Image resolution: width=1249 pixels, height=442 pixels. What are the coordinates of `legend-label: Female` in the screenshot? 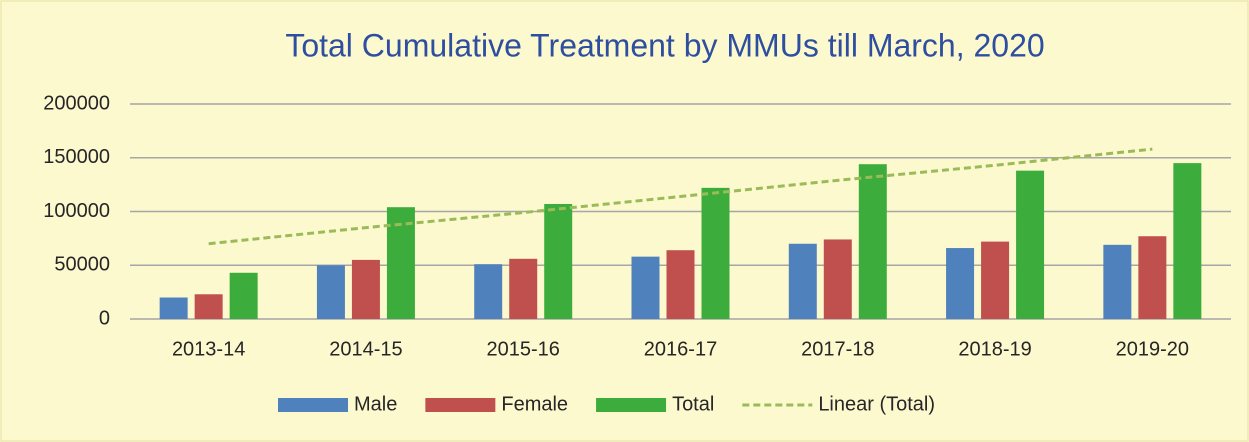 It's located at (534, 404).